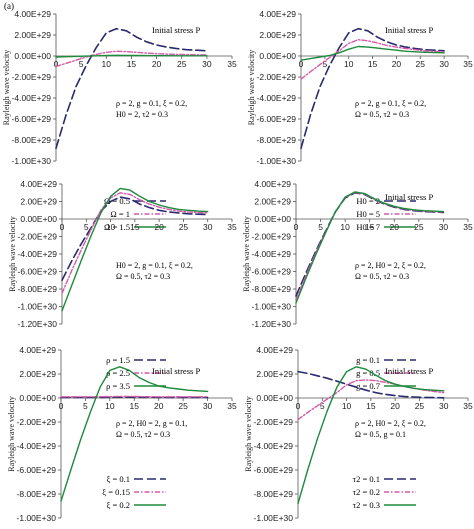  I want to click on parameter-annotation: Ω = 0.5, τ2 = 0.3, so click(382, 276).